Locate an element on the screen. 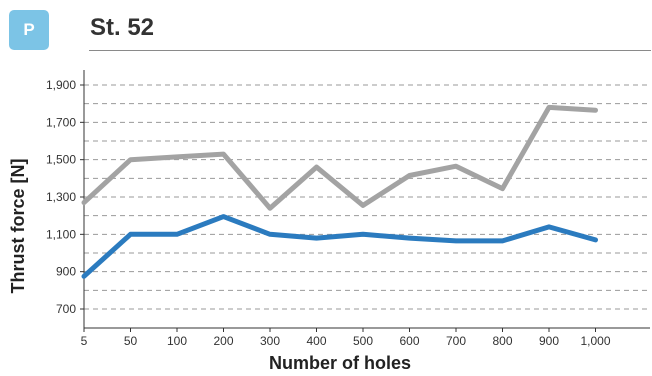 Image resolution: width=652 pixels, height=376 pixels. x-tick-labels: 5 50 100 200 300 400 500 600 700 800 900 1,000 is located at coordinates (346, 341).